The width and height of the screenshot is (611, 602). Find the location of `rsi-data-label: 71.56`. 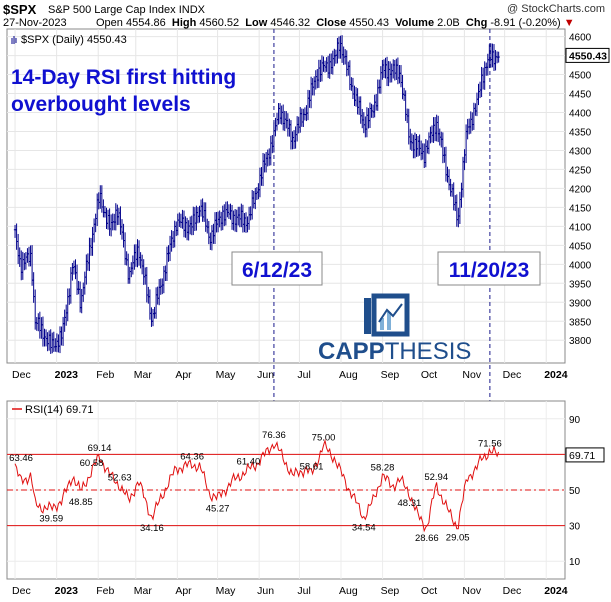

rsi-data-label: 71.56 is located at coordinates (490, 444).